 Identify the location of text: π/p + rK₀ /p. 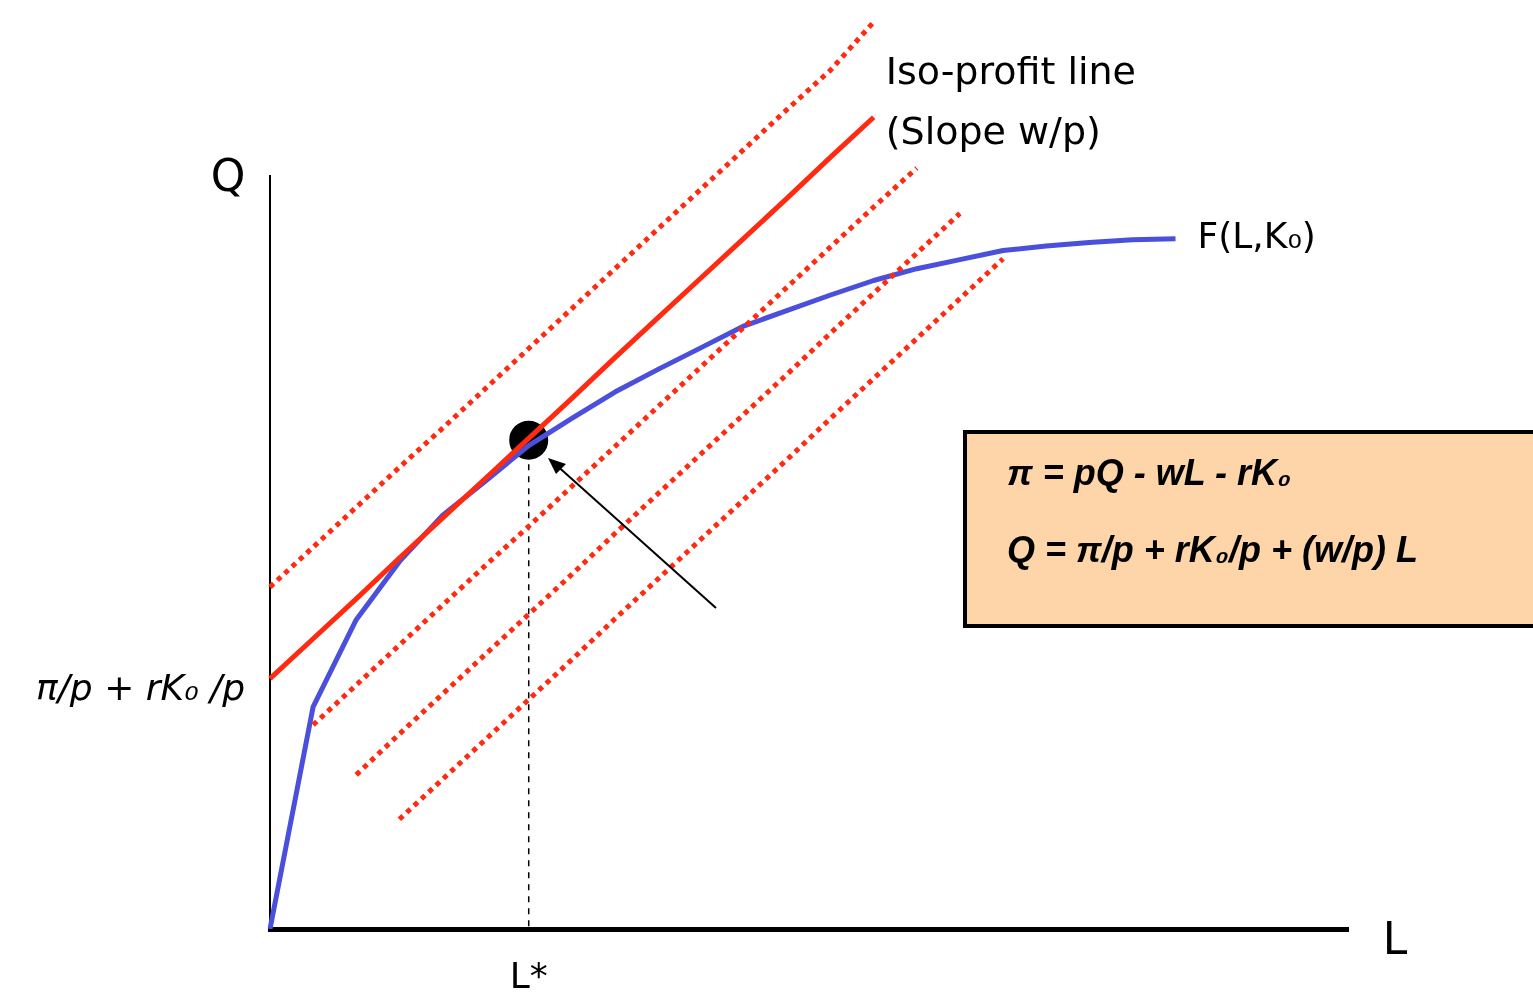
(140, 688).